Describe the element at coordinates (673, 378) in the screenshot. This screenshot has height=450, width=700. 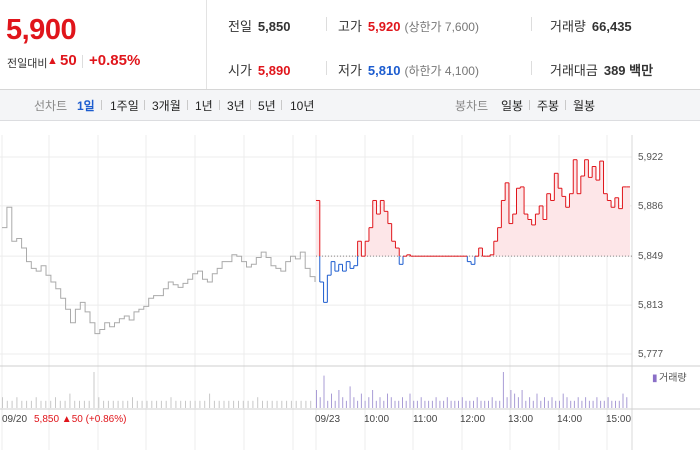
I see `volume-legend-label: 거래량` at that location.